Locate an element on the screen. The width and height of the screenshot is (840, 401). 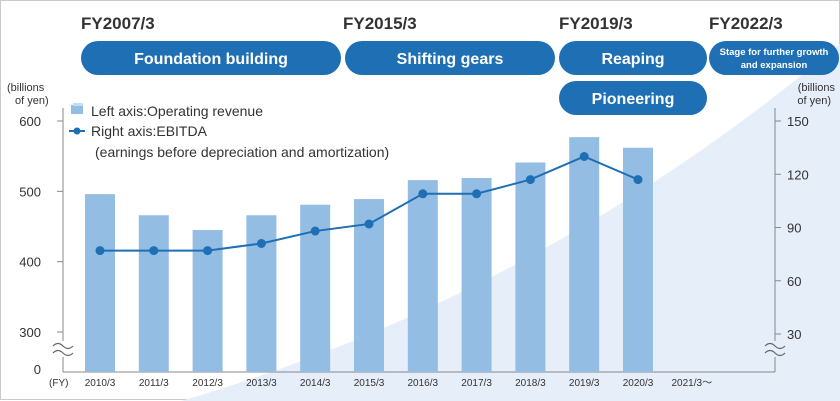
phase-label-foundation: Foundation building is located at coordinates (211, 59).